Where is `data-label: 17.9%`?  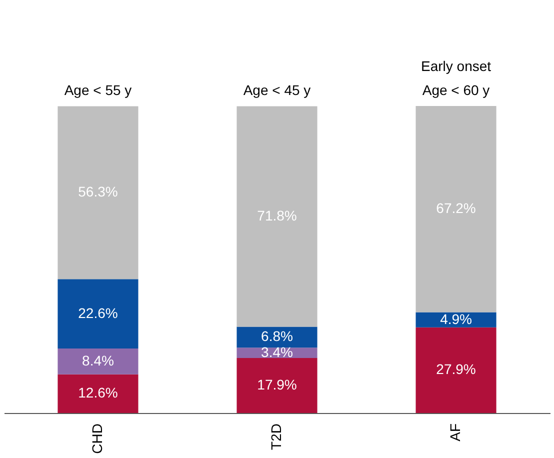
data-label: 17.9% is located at coordinates (277, 384).